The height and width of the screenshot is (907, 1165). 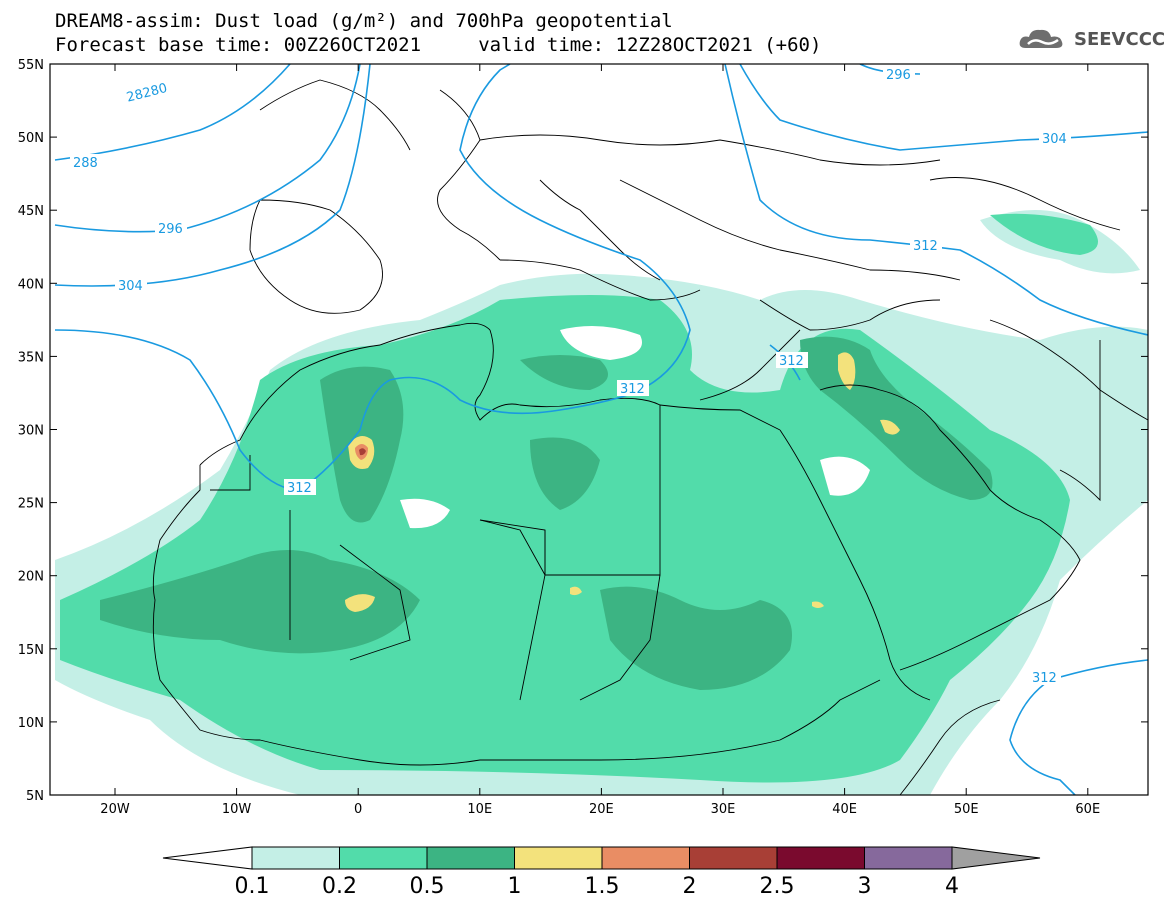 I want to click on lon-label: 0, so click(x=358, y=809).